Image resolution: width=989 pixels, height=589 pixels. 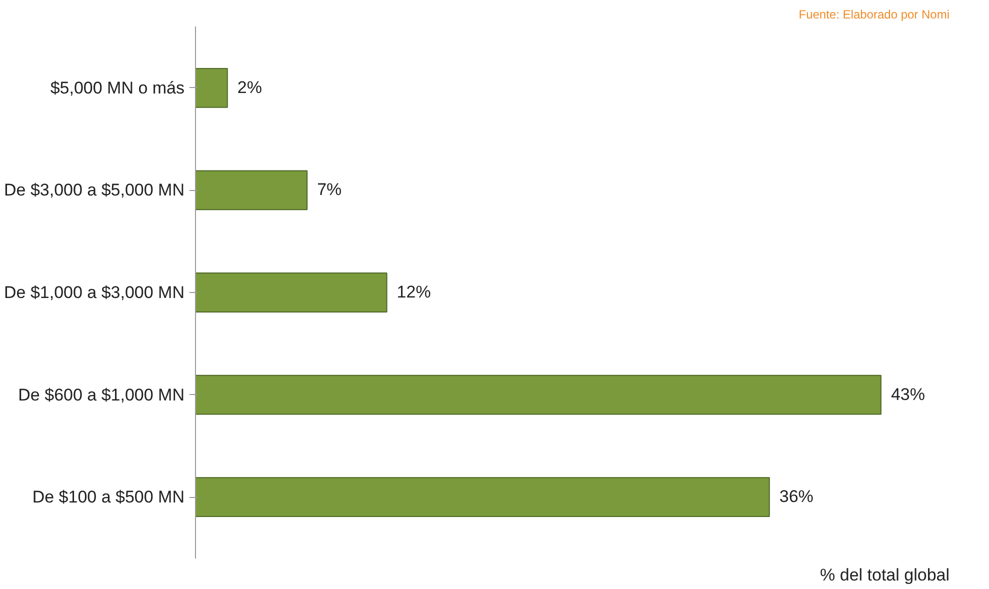 What do you see at coordinates (117, 88) in the screenshot?
I see `y-tick-label: $5,000 MN o más` at bounding box center [117, 88].